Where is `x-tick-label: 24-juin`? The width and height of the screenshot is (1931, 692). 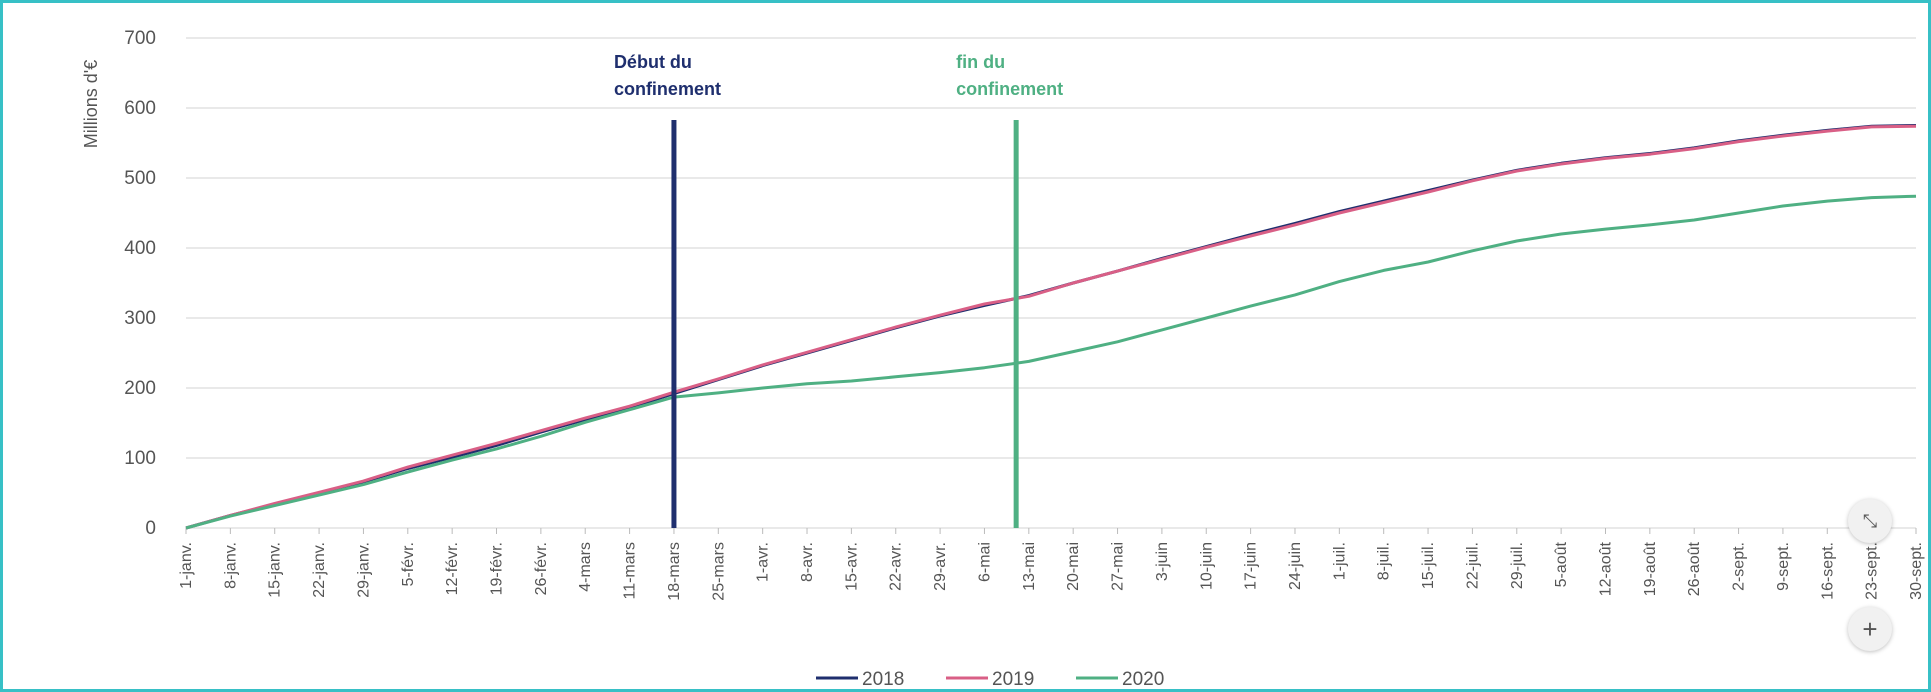 x-tick-label: 24-juin is located at coordinates (1295, 566).